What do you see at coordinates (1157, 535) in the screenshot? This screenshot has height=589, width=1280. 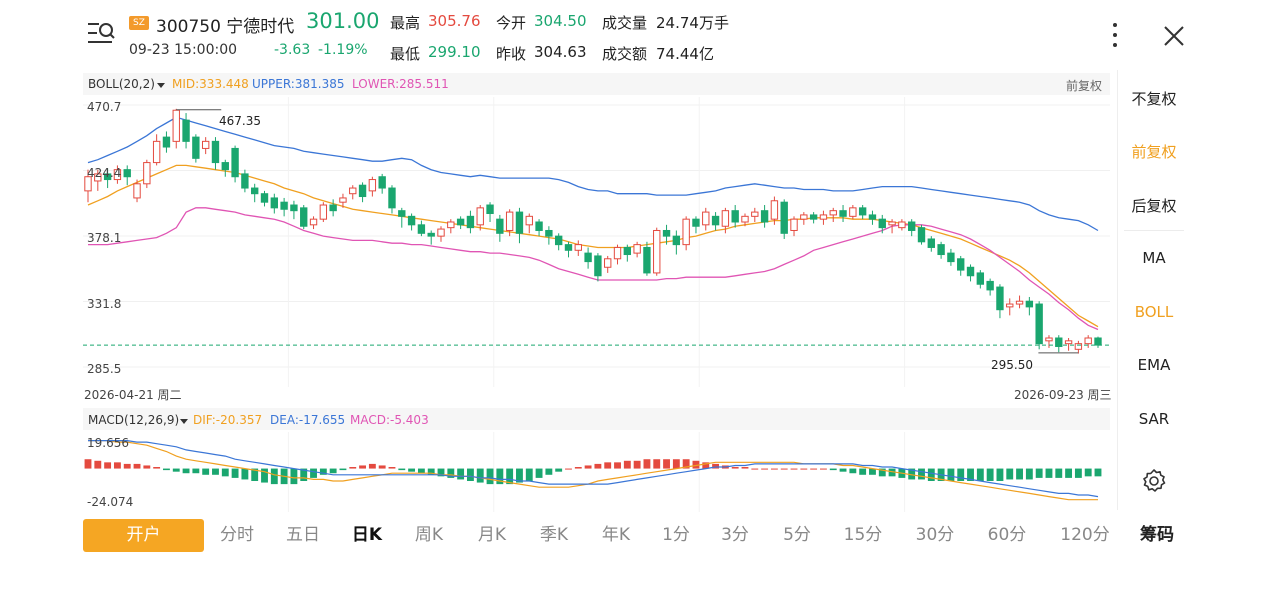 I see `chips-button: 筹码` at bounding box center [1157, 535].